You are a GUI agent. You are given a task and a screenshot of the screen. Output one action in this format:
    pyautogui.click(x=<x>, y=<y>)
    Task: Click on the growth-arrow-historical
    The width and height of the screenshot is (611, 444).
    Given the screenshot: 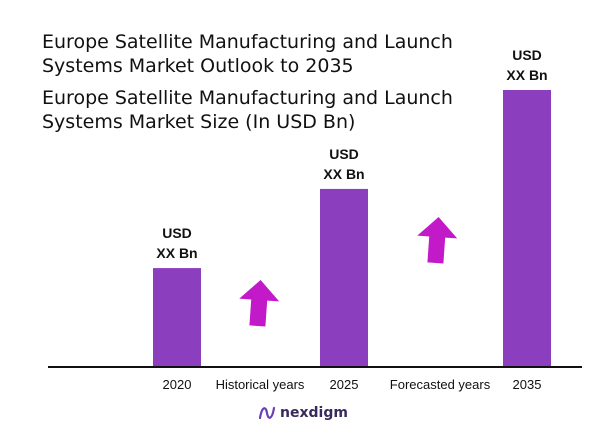 What is the action you would take?
    pyautogui.click(x=259, y=303)
    